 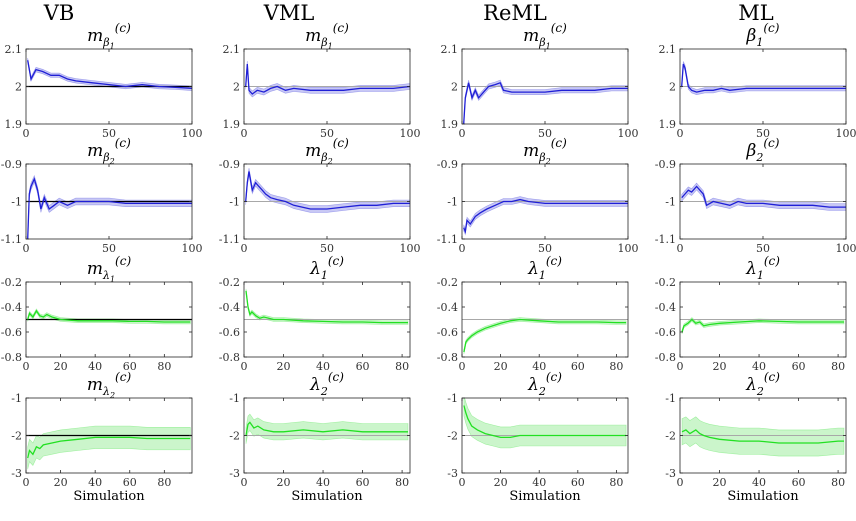 I want to click on panel-title: mβ1(c), so click(x=109, y=36).